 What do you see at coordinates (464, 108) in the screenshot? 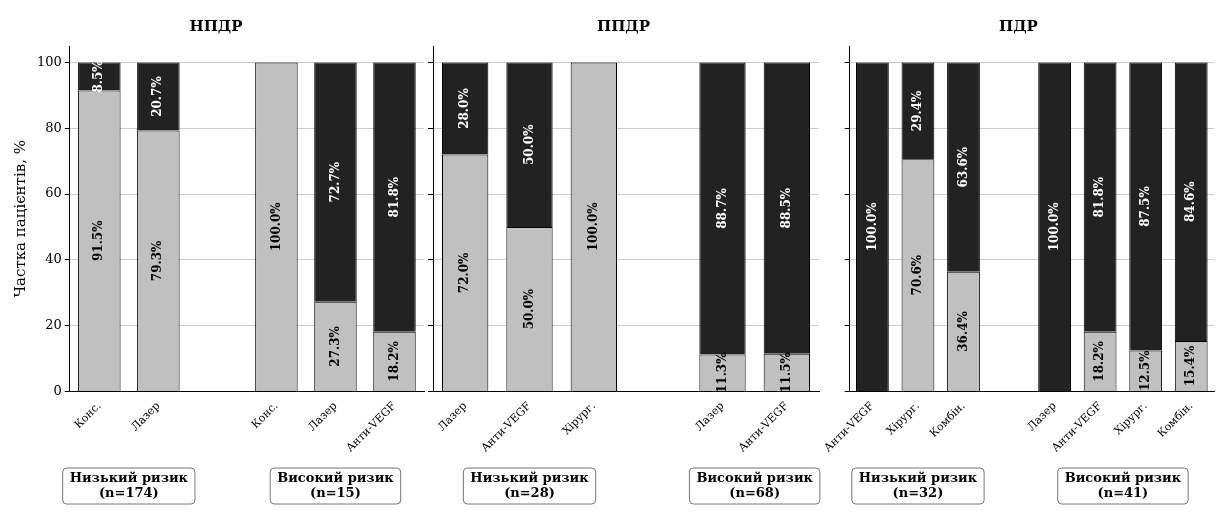
I see `data-label: 28.0%` at bounding box center [464, 108].